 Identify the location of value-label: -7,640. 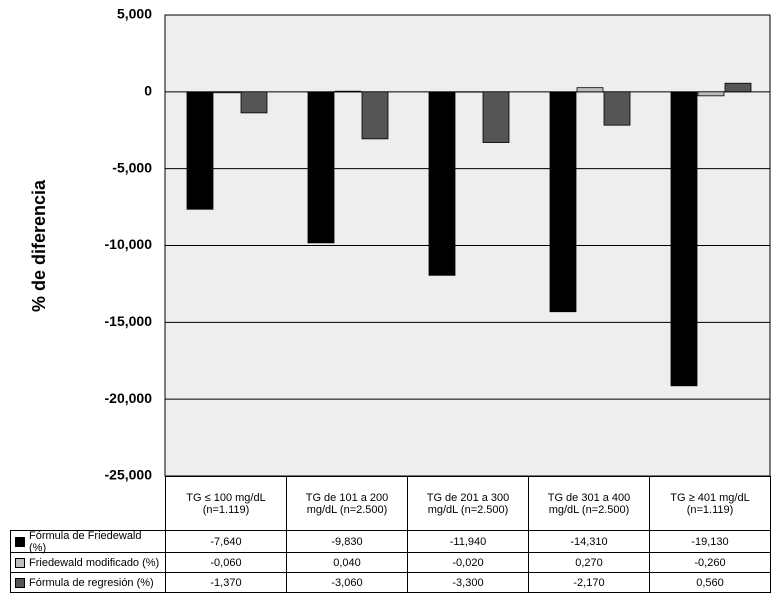
(226, 541).